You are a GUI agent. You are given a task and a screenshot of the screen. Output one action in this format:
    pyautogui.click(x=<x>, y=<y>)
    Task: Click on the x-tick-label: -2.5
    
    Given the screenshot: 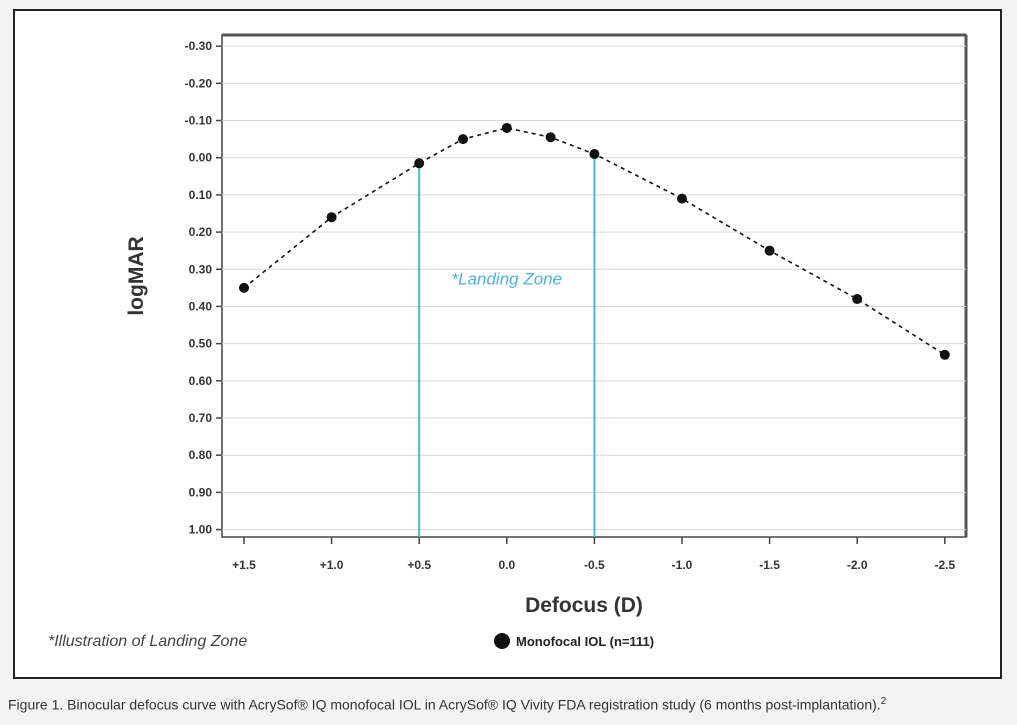 What is the action you would take?
    pyautogui.click(x=944, y=565)
    